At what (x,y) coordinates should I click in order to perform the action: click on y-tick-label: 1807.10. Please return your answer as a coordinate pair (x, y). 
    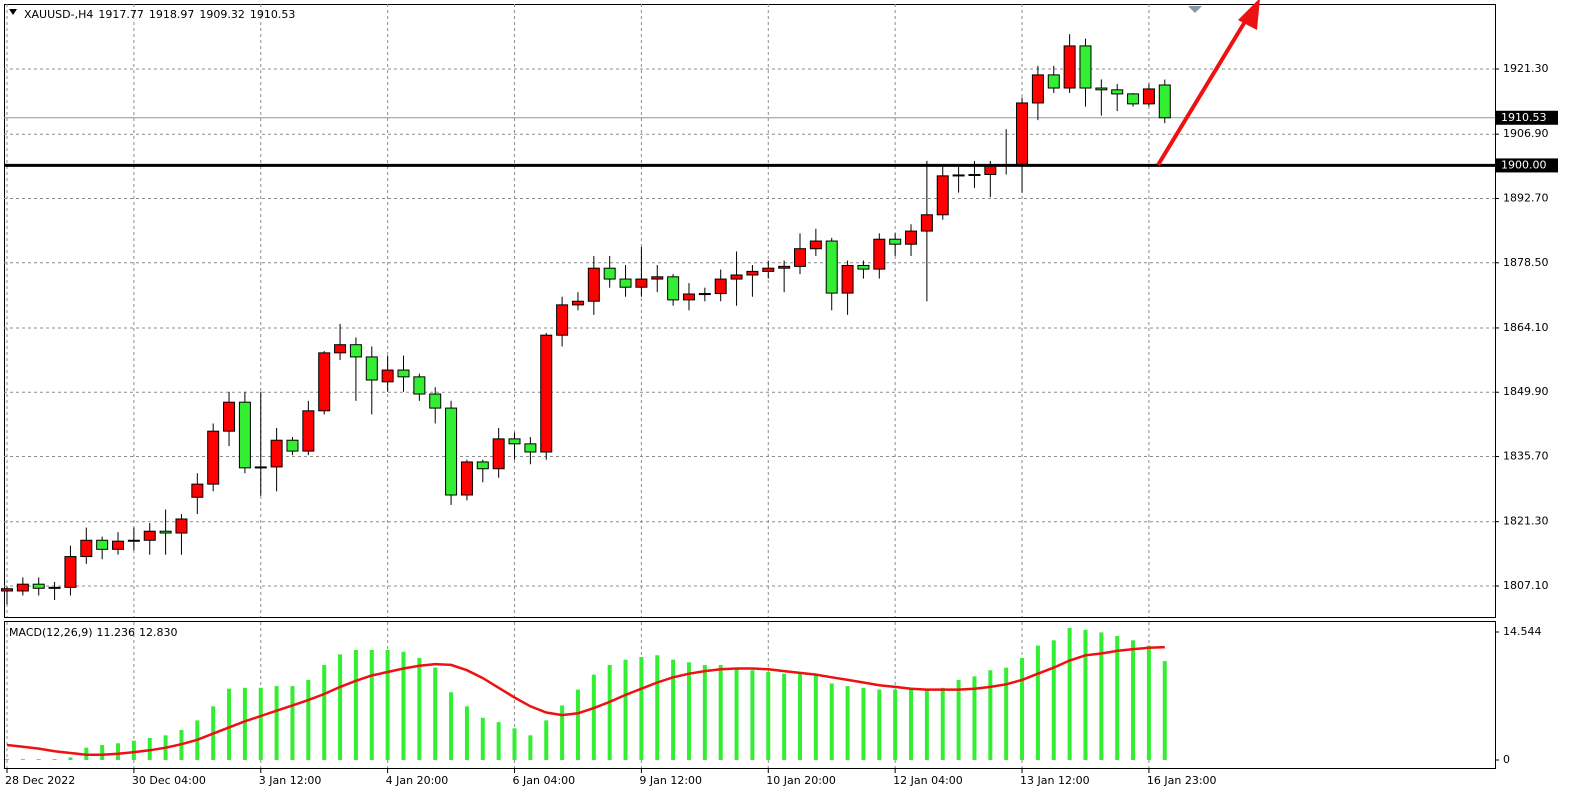
    Looking at the image, I should click on (1526, 585).